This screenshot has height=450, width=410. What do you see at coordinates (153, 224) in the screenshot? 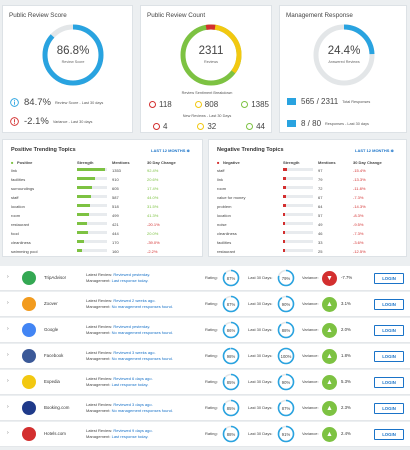
I see `change-value: -20.1%` at bounding box center [153, 224].